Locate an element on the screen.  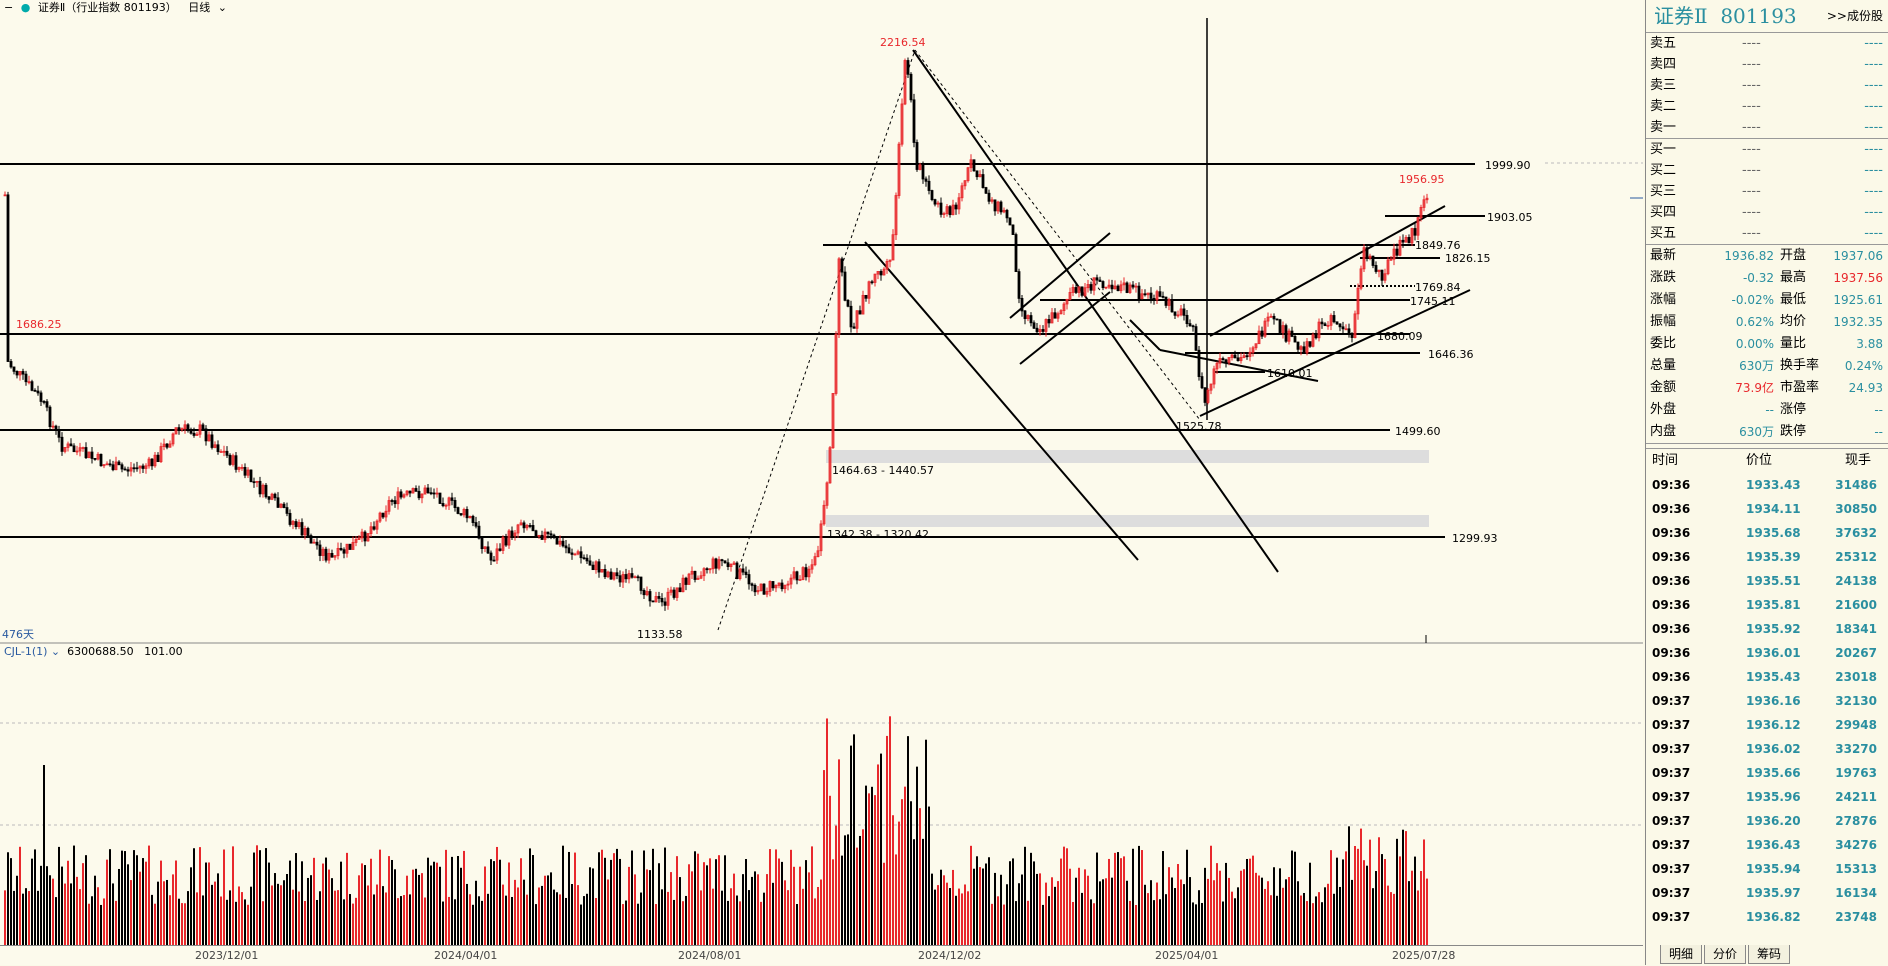
tick-row: 09:37 1936.82 23748 is located at coordinates (1767, 917).